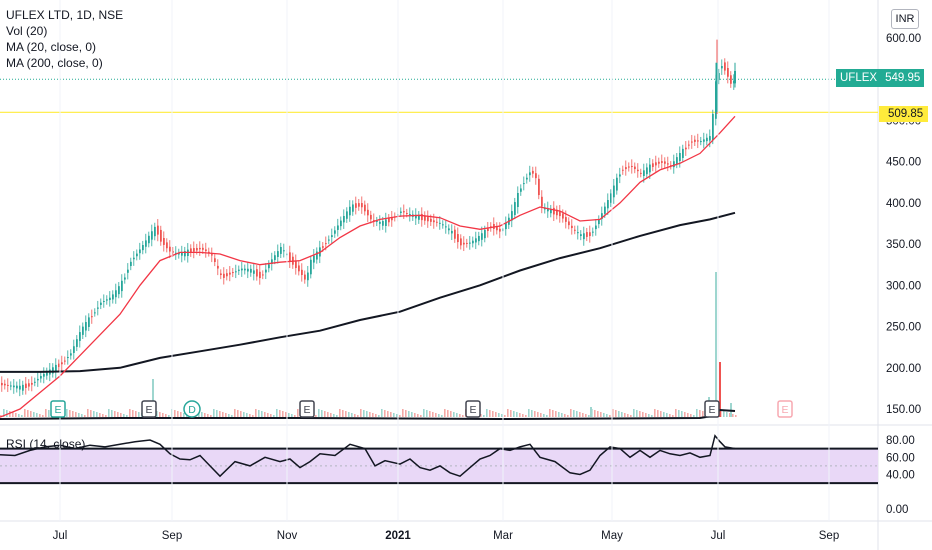  I want to click on legend-ma20: MA (20, close, 0), so click(51, 47).